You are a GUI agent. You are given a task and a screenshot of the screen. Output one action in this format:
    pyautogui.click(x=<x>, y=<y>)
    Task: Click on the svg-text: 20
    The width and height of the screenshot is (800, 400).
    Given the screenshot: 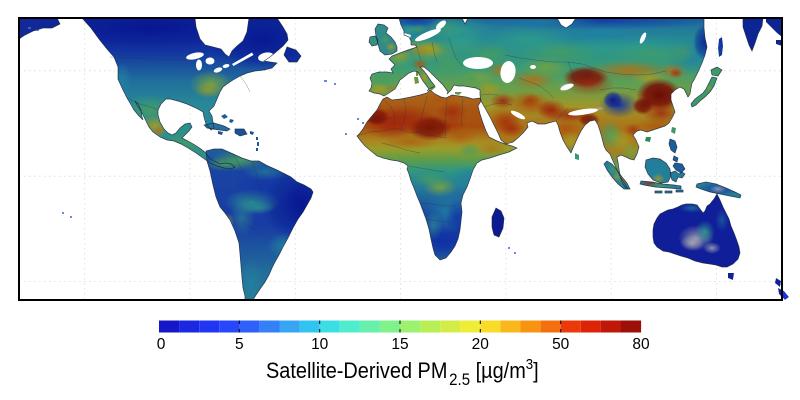 What is the action you would take?
    pyautogui.click(x=481, y=344)
    